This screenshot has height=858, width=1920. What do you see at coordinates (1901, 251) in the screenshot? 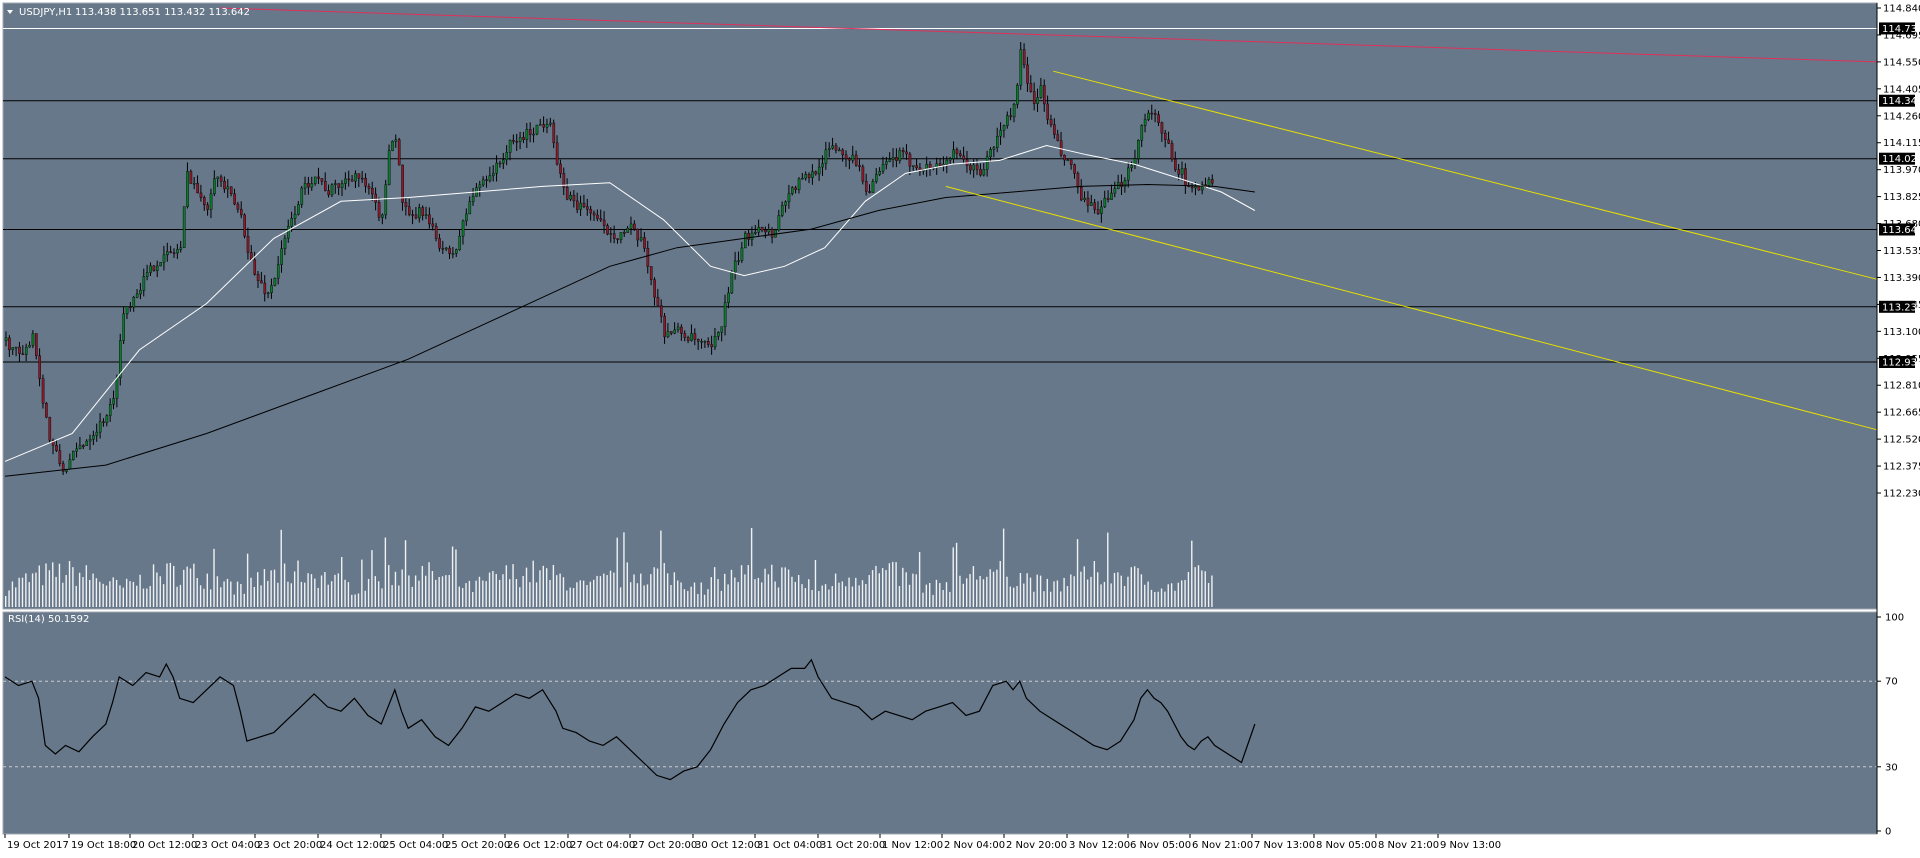
I see `price-tick-label: 113.535` at bounding box center [1901, 251].